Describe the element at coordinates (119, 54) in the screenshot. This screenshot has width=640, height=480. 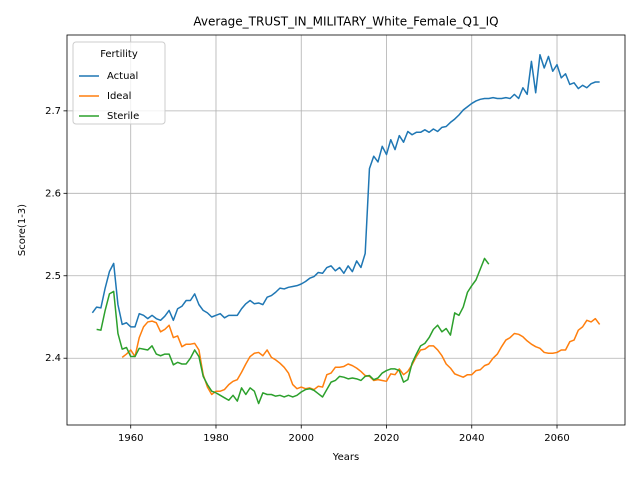
I see `legend-title: Fertility` at that location.